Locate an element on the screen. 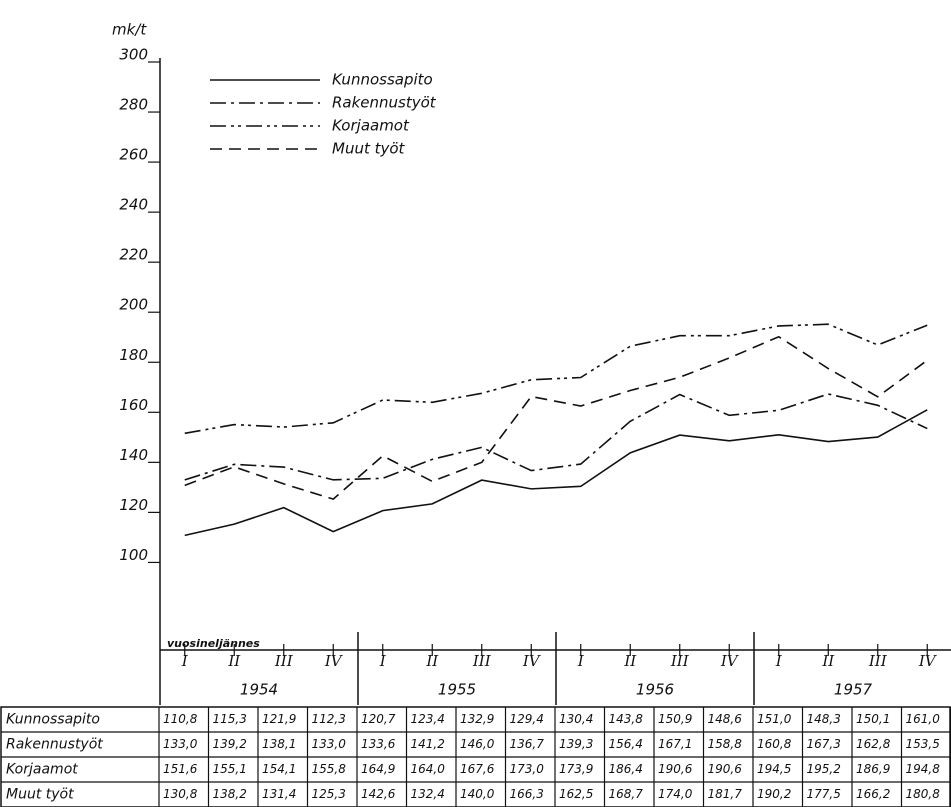 This screenshot has height=807, width=951. table-cell: 112,3 is located at coordinates (329, 719).